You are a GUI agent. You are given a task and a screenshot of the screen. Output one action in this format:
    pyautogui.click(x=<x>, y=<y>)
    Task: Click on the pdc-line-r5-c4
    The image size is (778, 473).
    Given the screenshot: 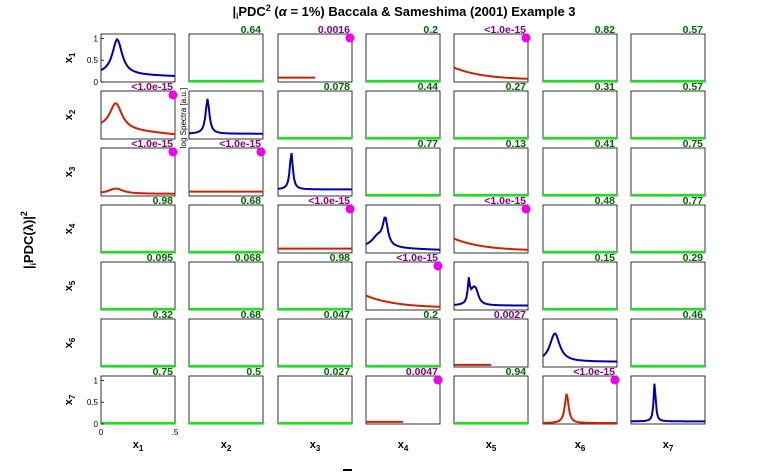 What is the action you would take?
    pyautogui.click(x=403, y=301)
    